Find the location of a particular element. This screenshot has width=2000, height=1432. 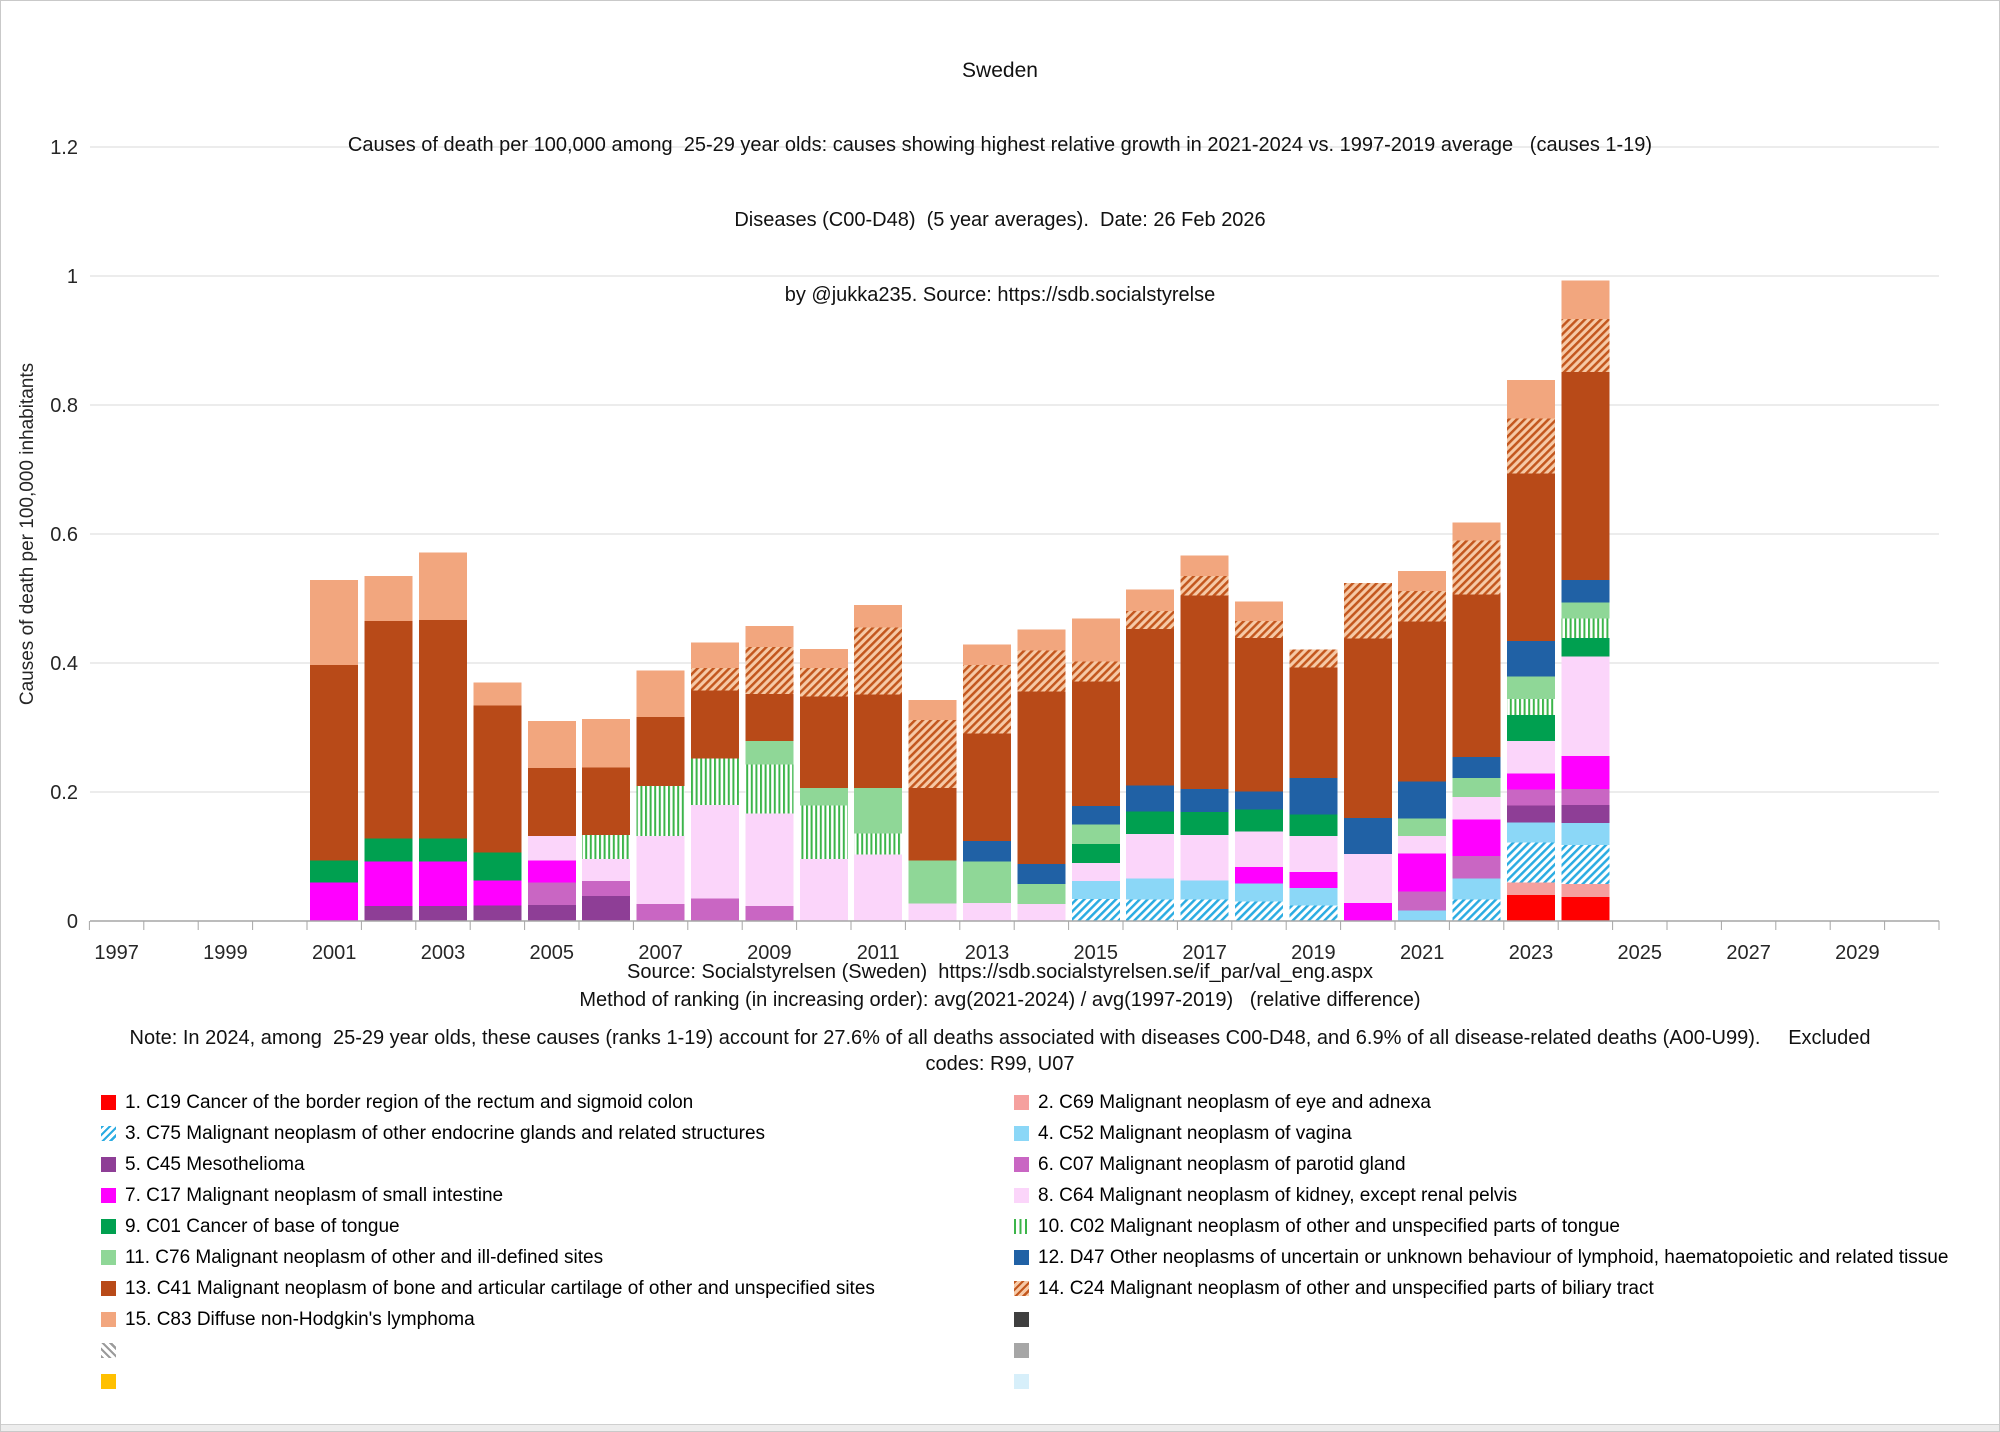

legend-row: 9. C01 Cancer of base of tongue is located at coordinates (488, 1226).